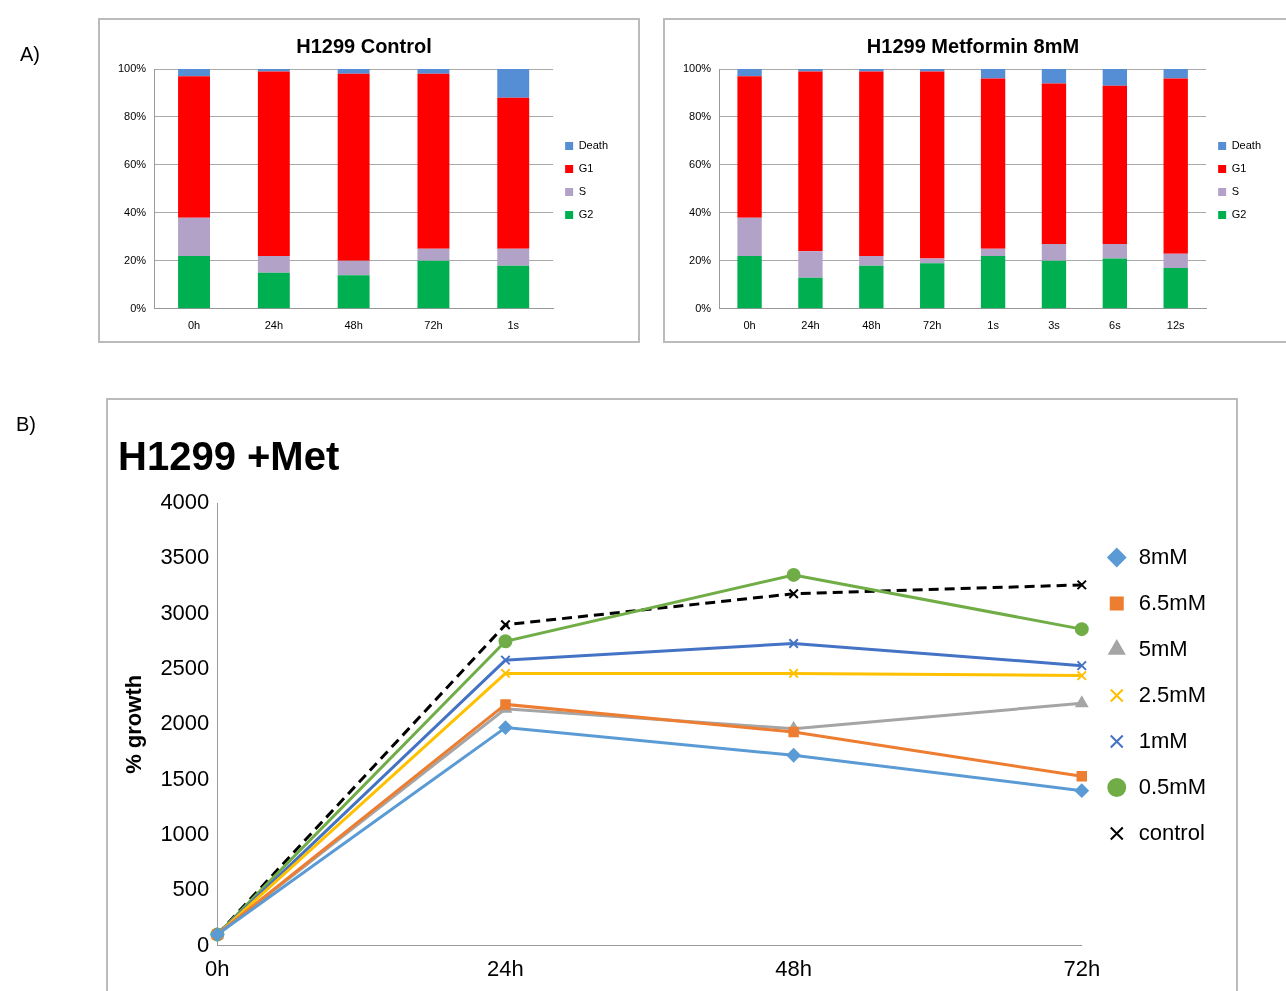 The image size is (1286, 991). I want to click on legend-label: 6.5mM, so click(1172, 602).